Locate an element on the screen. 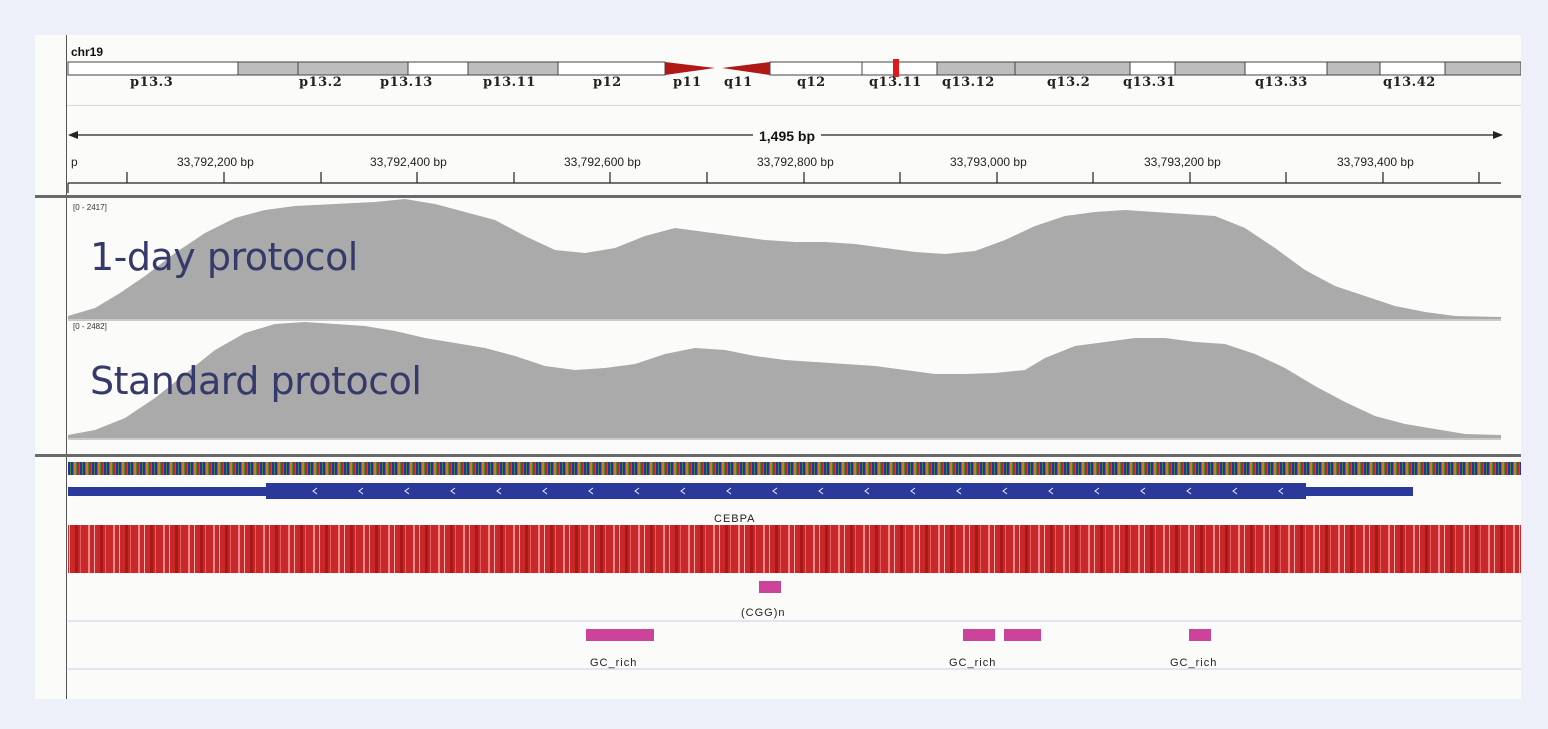  track-title-1-day: 1-day protocol is located at coordinates (224, 257).